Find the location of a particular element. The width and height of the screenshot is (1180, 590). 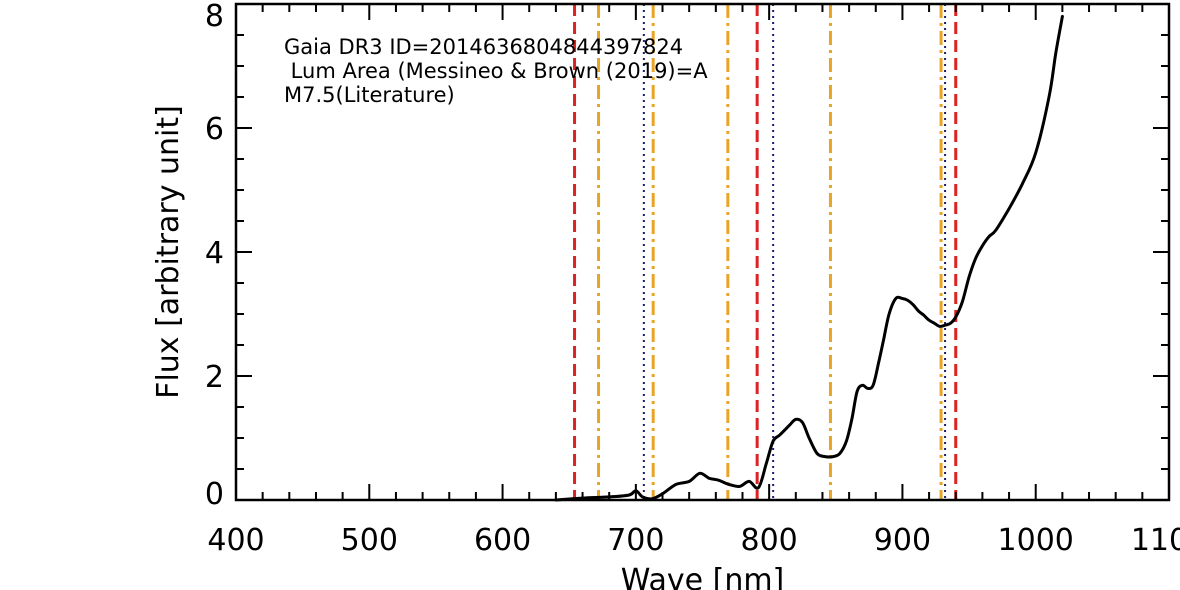

x-tick-label: 500 is located at coordinates (369, 540).